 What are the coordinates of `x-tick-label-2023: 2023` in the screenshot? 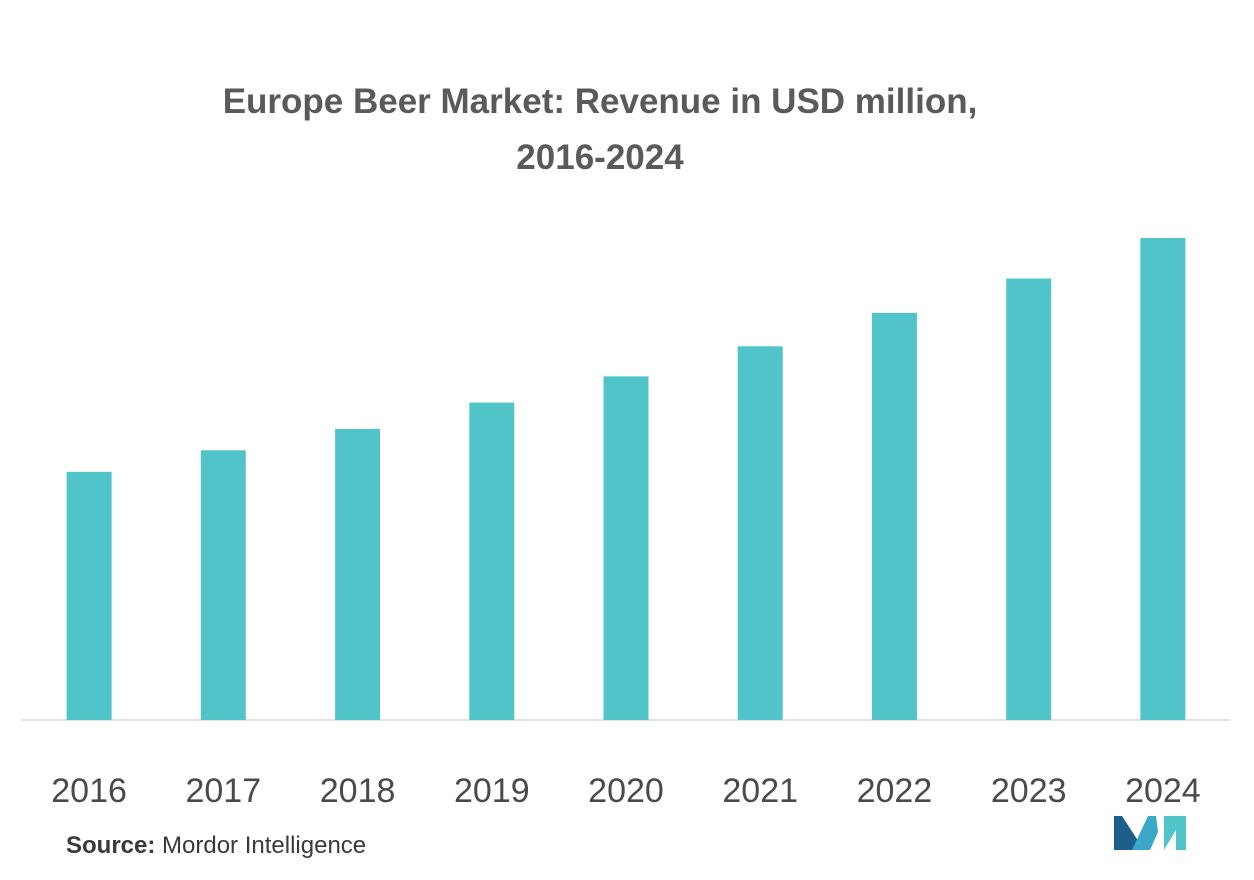 It's located at (1029, 791).